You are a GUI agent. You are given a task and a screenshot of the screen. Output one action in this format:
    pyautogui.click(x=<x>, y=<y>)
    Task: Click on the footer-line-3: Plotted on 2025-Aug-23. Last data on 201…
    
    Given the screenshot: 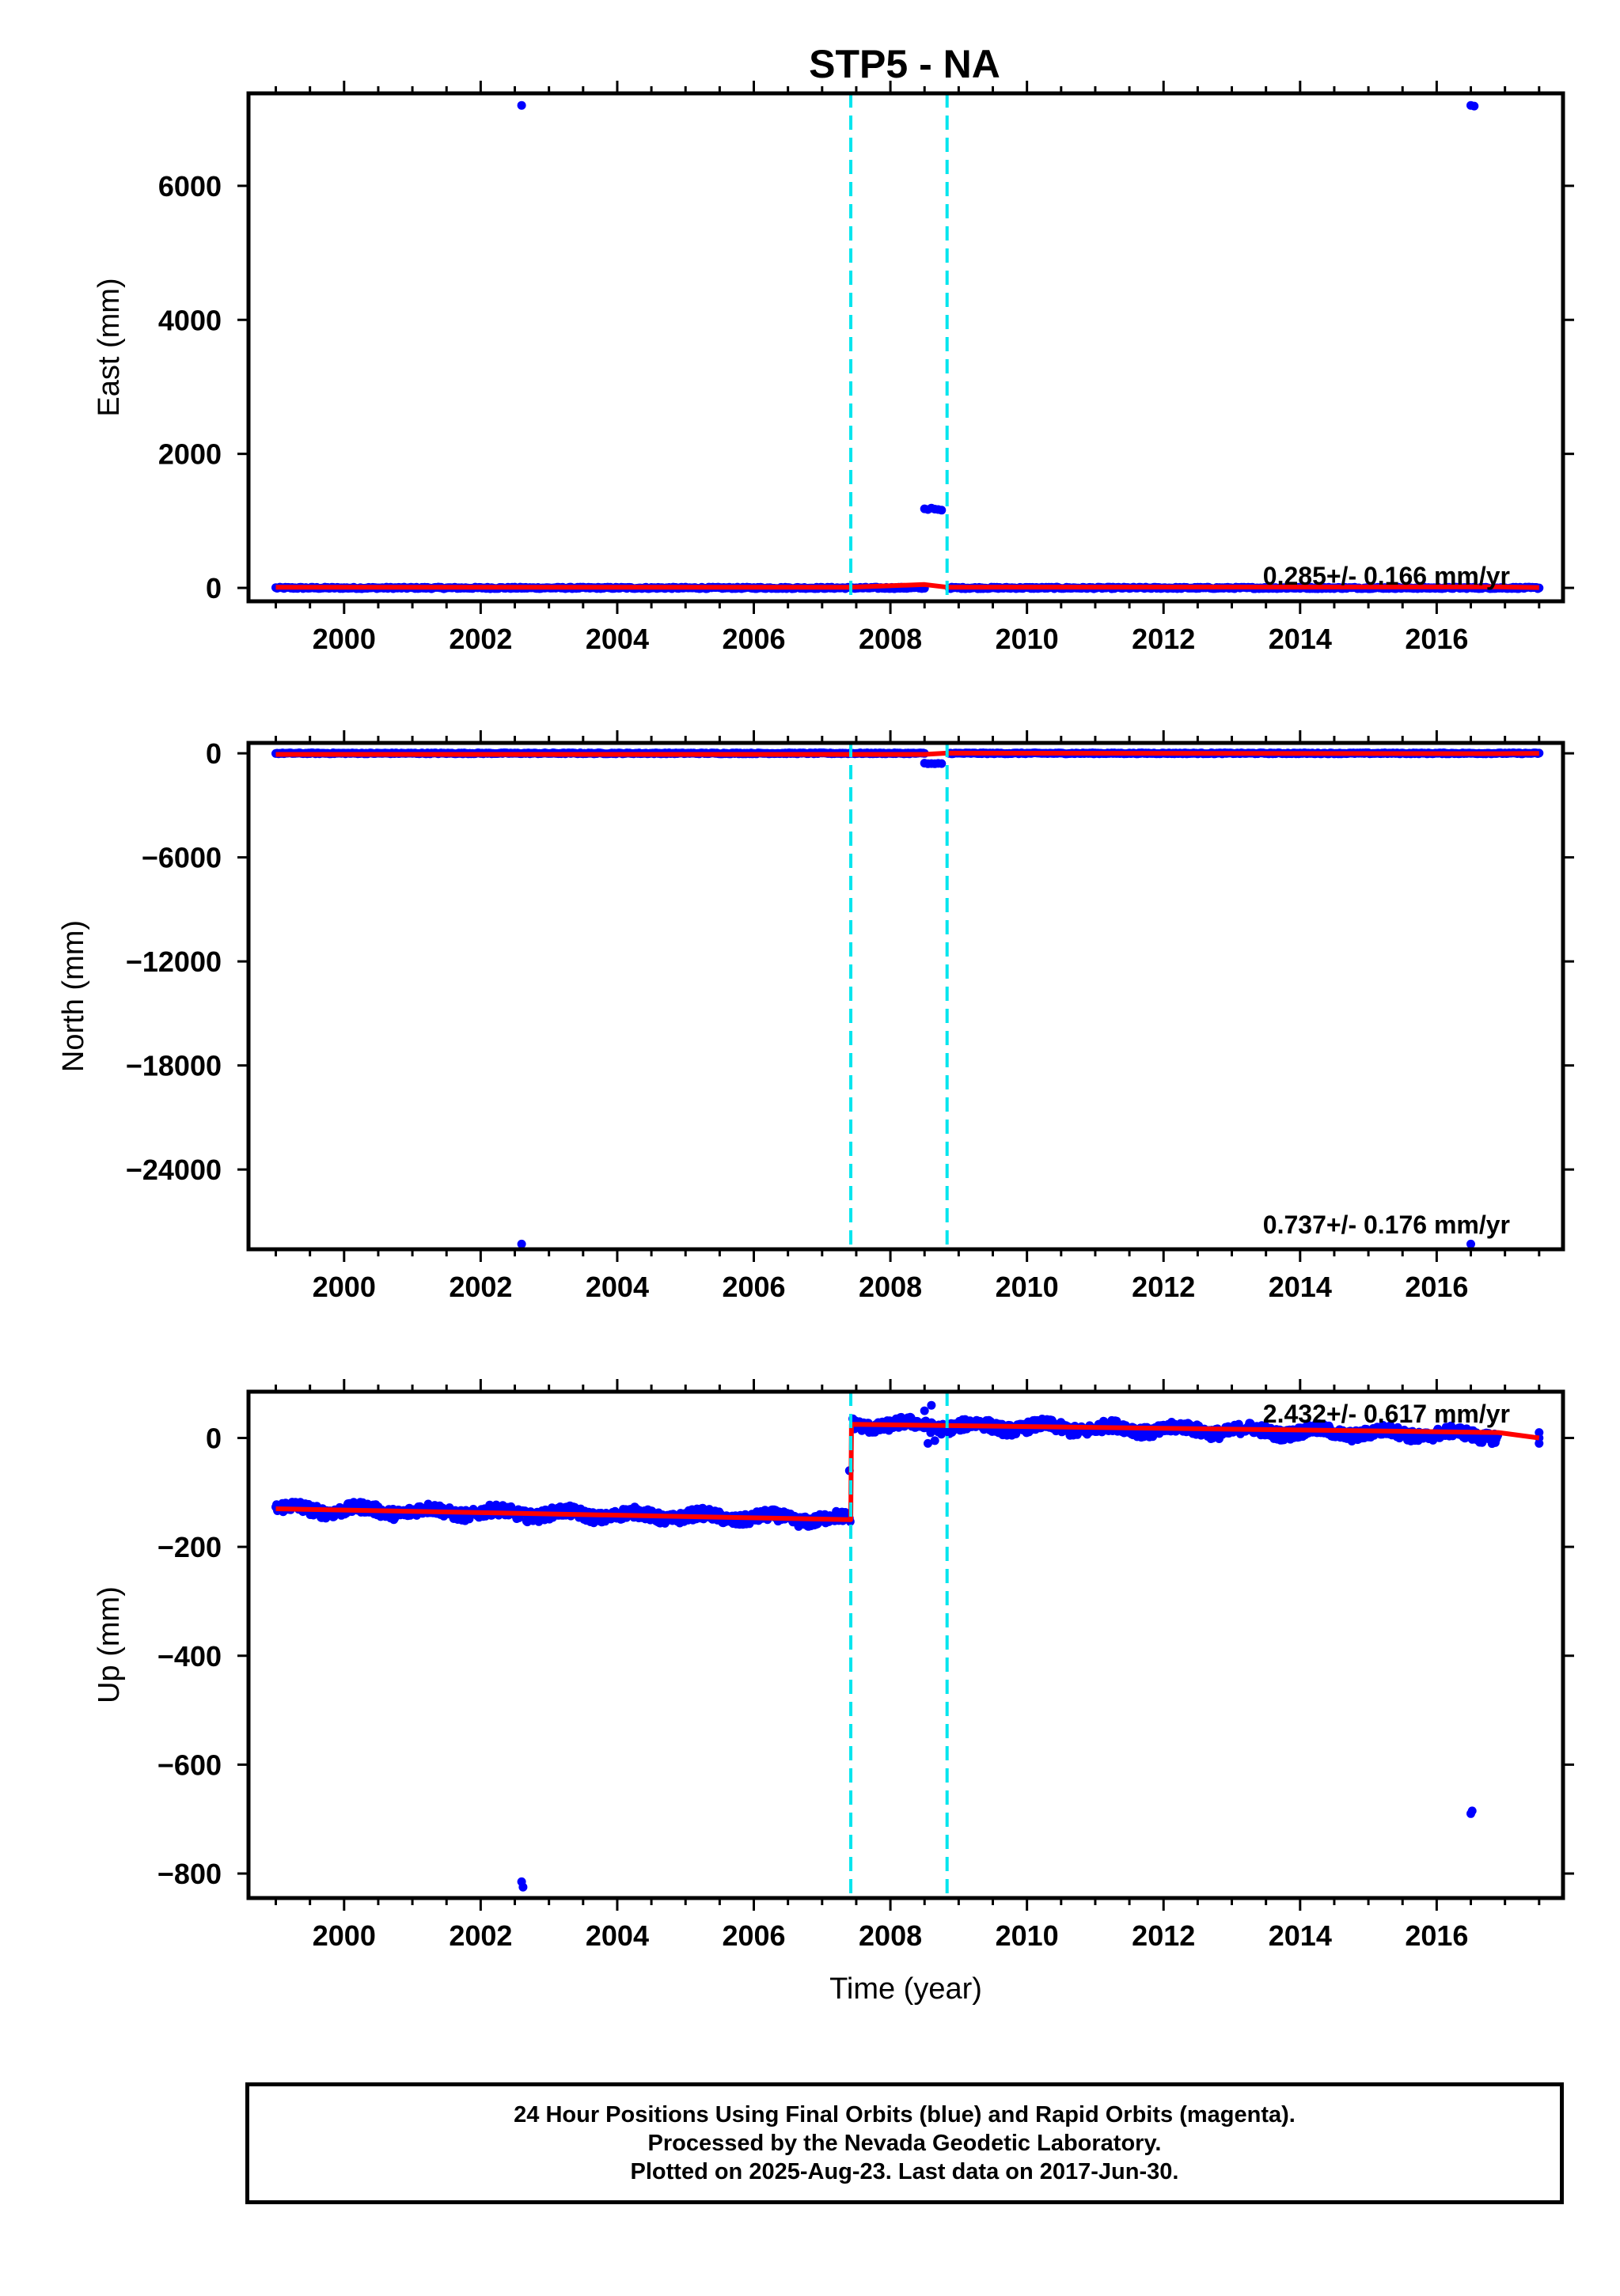 What is the action you would take?
    pyautogui.click(x=904, y=2171)
    